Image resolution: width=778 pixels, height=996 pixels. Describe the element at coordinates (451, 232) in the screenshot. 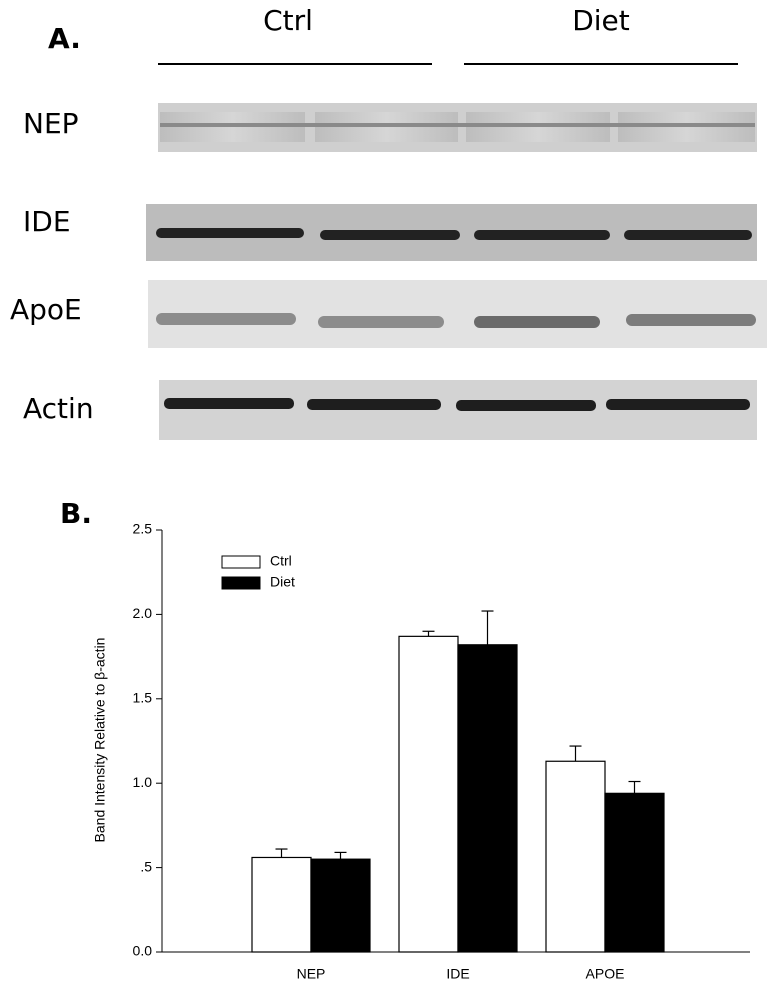

I see `blot-ide` at that location.